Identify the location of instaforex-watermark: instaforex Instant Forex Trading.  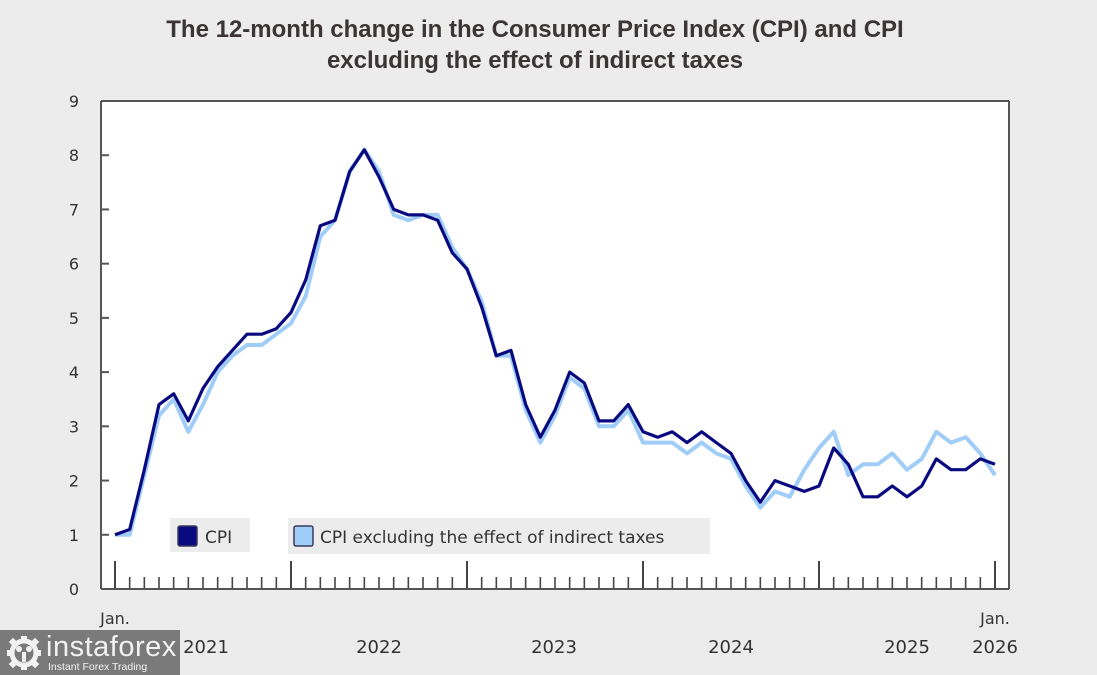
(90, 652).